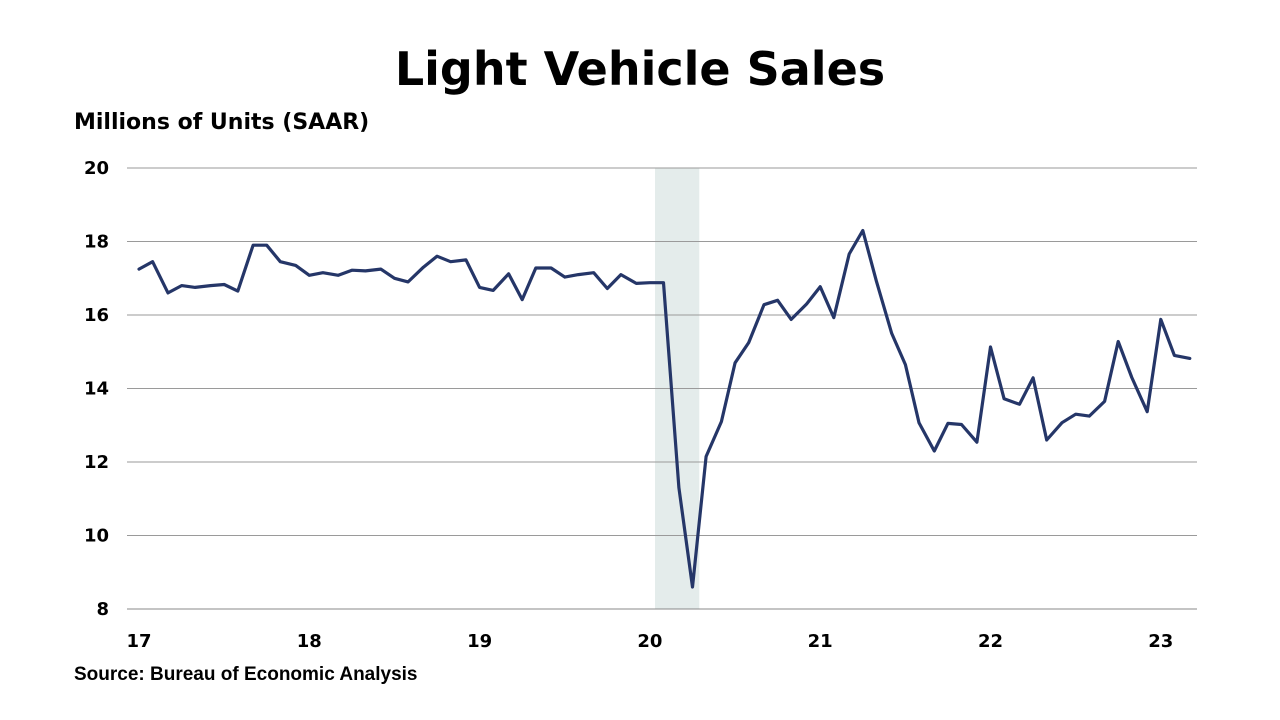 The width and height of the screenshot is (1280, 720). I want to click on x-tick-label: 20, so click(649, 641).